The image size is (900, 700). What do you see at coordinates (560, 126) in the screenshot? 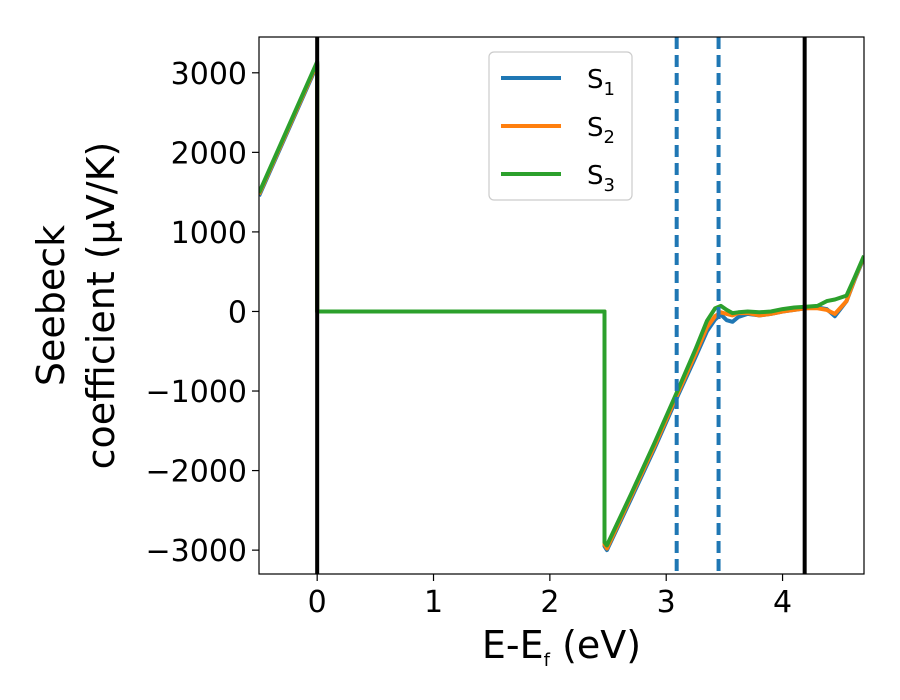
I see `legend: S1 S2 S3` at bounding box center [560, 126].